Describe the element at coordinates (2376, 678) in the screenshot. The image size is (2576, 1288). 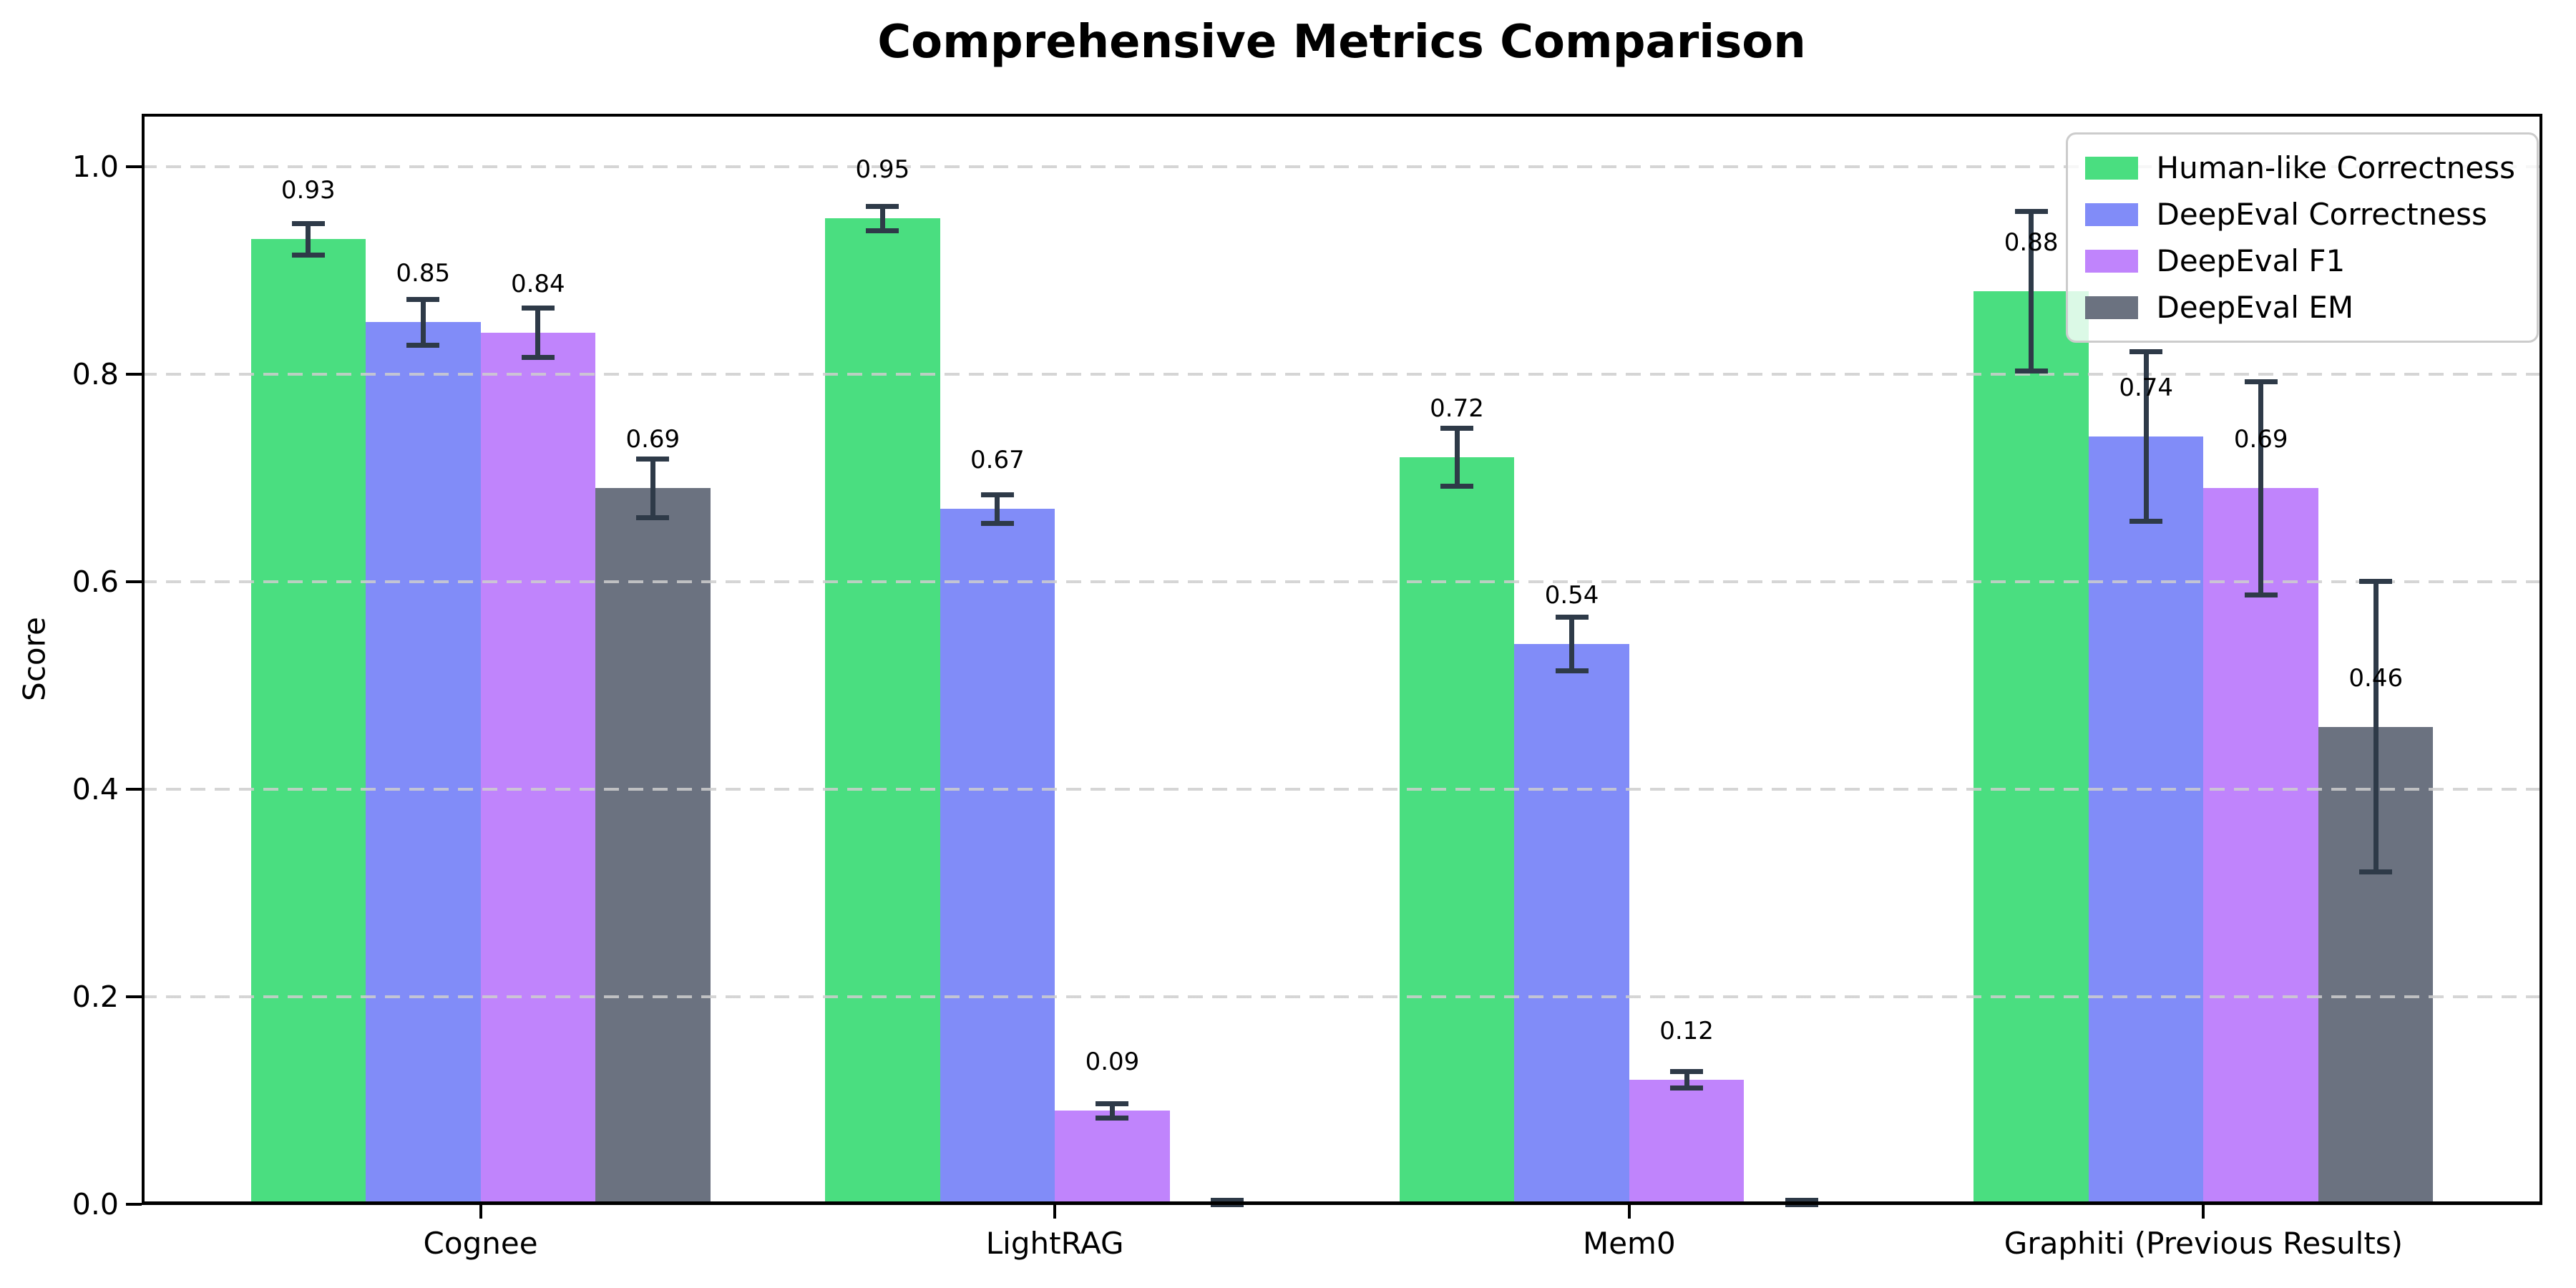
I see `bar-value-label: 0.46` at that location.